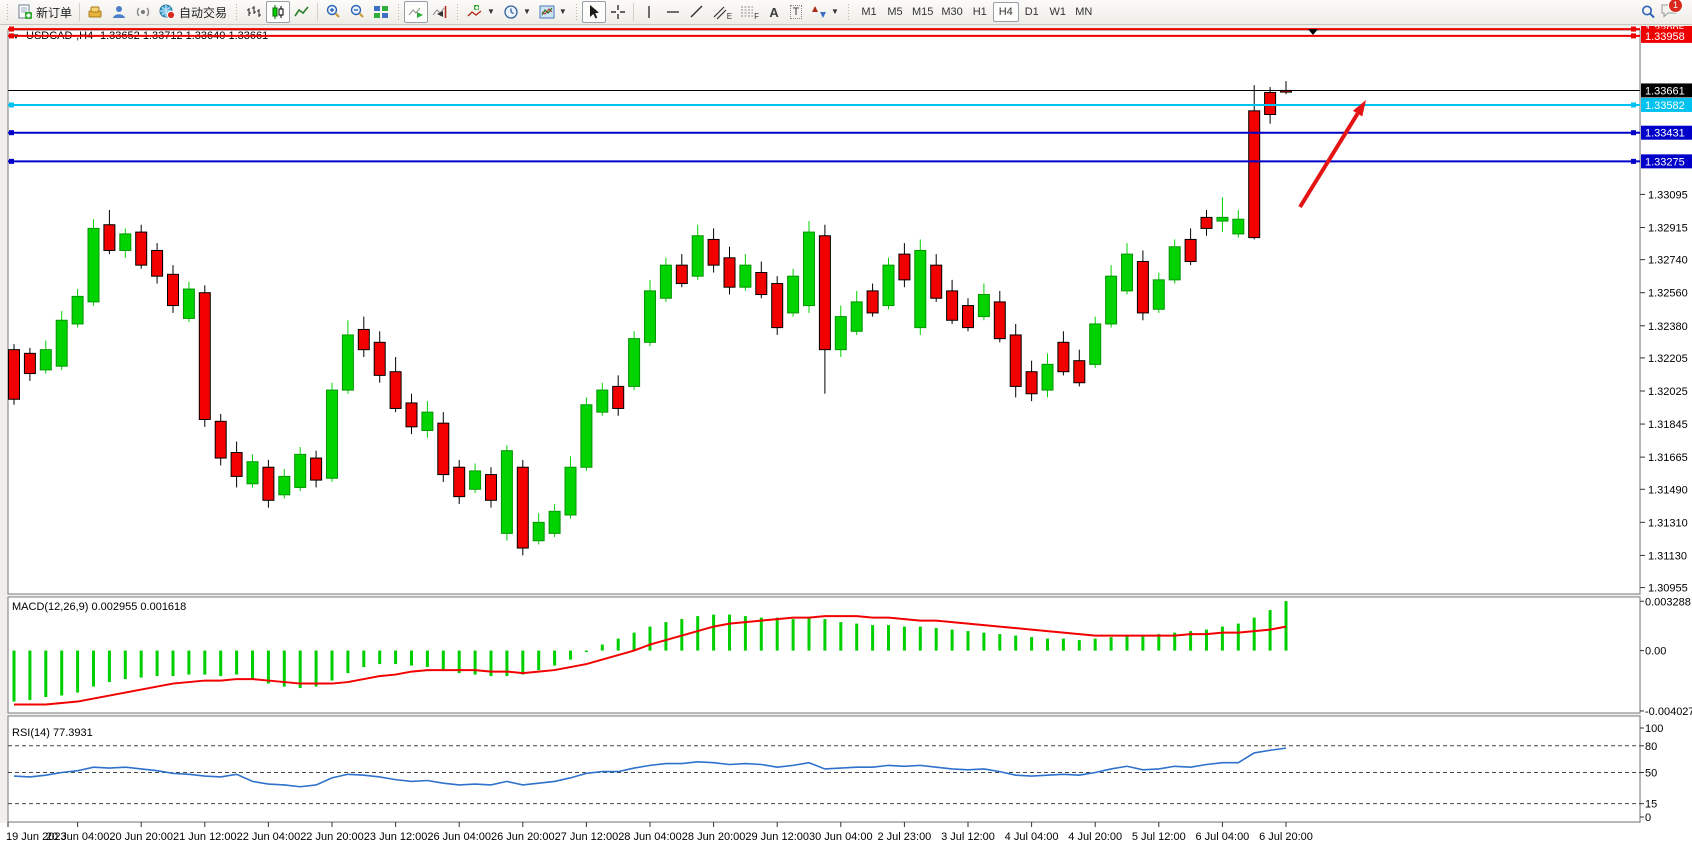 The width and height of the screenshot is (1692, 848). I want to click on svg-text: 1.31310, so click(1668, 523).